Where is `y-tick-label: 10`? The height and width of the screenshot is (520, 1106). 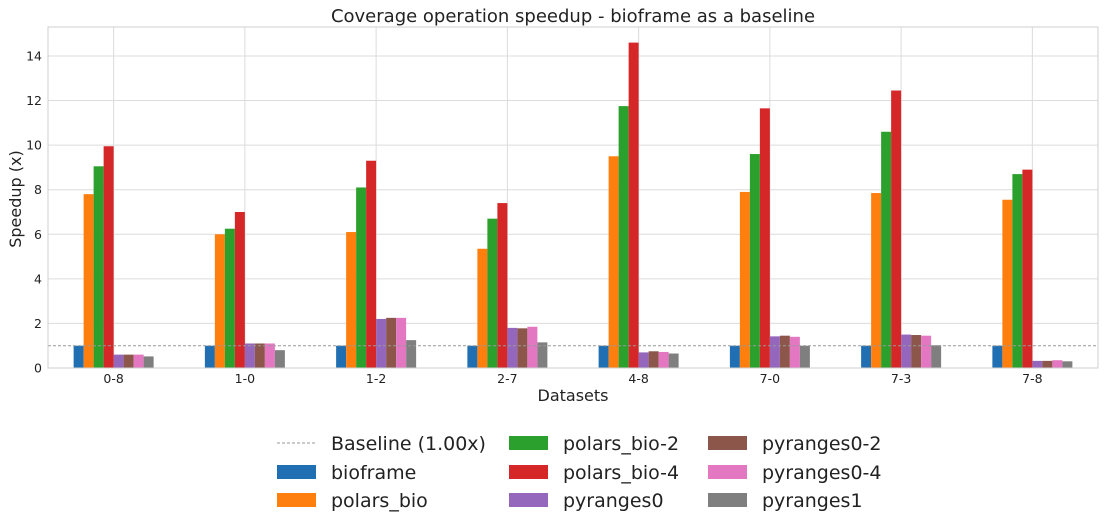
y-tick-label: 10 is located at coordinates (34, 145).